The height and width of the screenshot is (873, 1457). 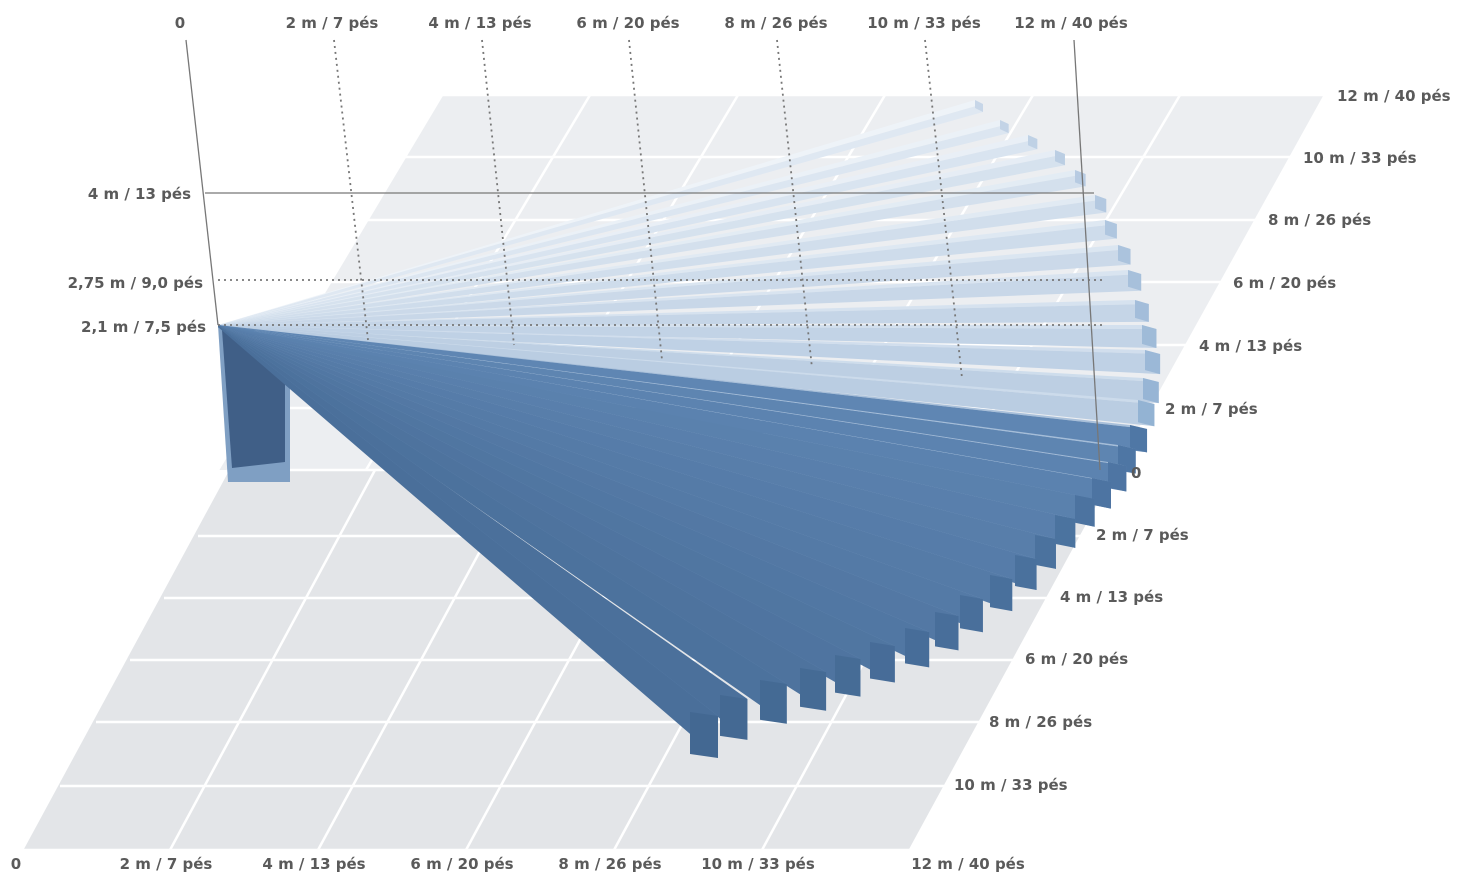 I want to click on right-label-4m: 4 m / 13 pés, so click(x=1250, y=346).